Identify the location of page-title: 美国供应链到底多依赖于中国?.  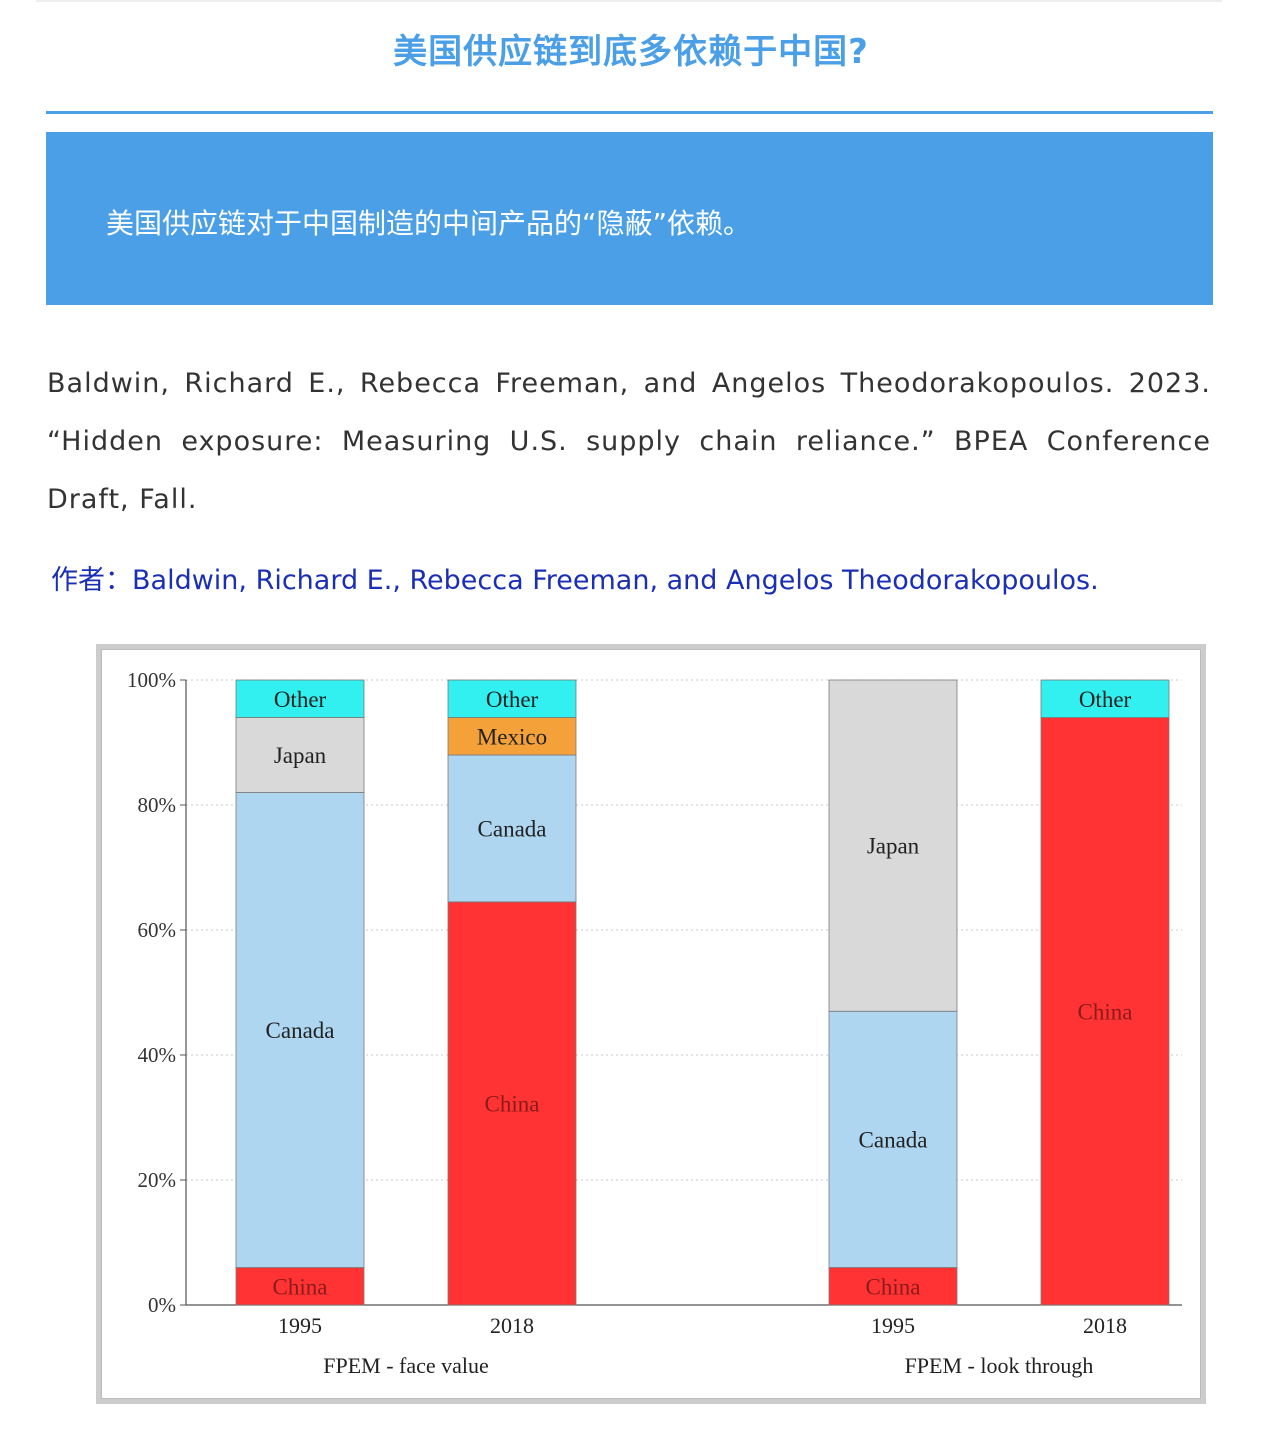
(631, 52).